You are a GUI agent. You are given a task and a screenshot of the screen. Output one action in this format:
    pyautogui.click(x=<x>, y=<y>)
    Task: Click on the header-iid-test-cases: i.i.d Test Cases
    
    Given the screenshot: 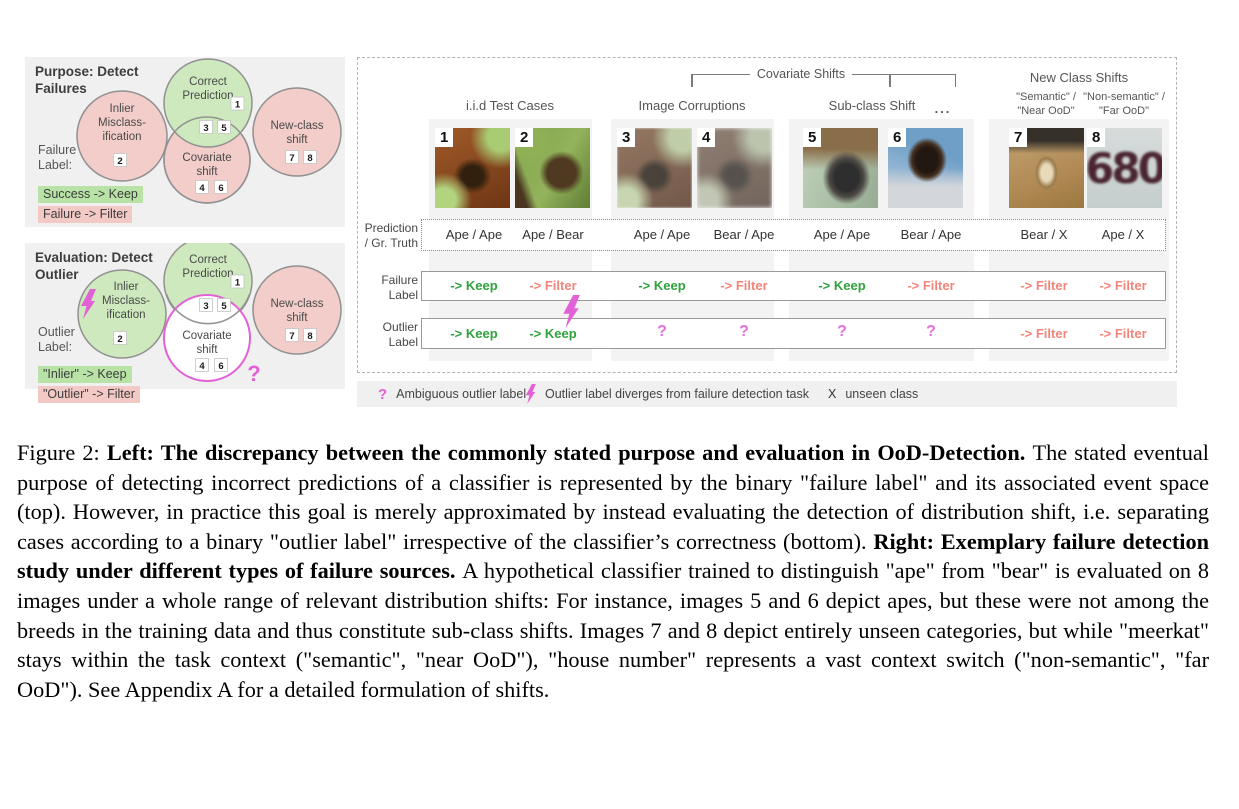 What is the action you would take?
    pyautogui.click(x=510, y=105)
    